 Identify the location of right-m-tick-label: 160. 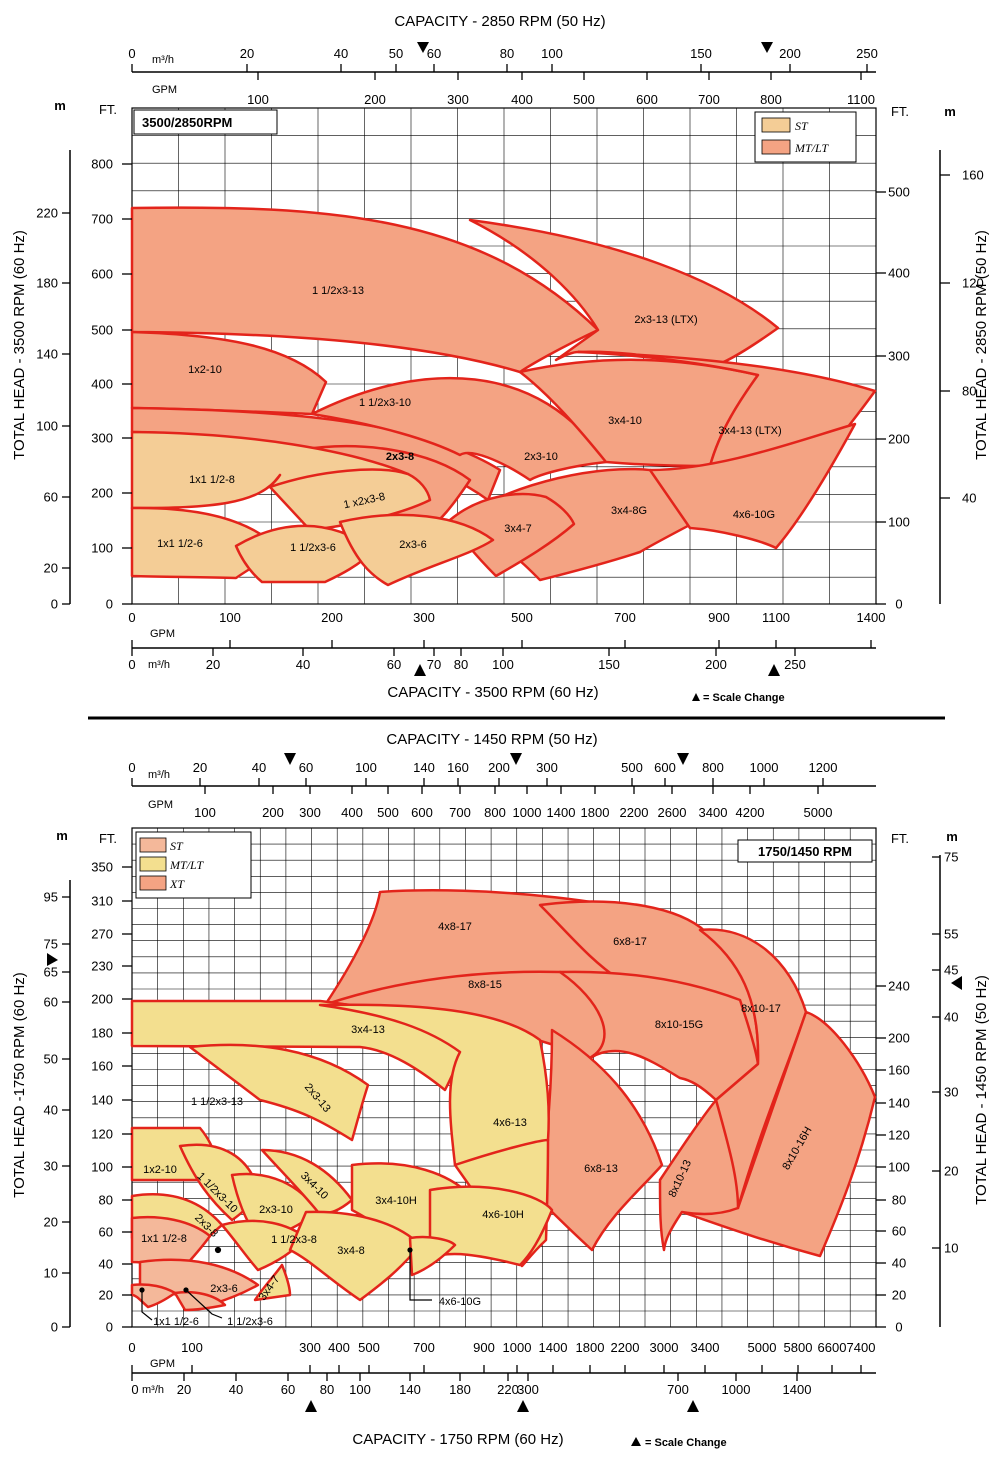
(973, 175).